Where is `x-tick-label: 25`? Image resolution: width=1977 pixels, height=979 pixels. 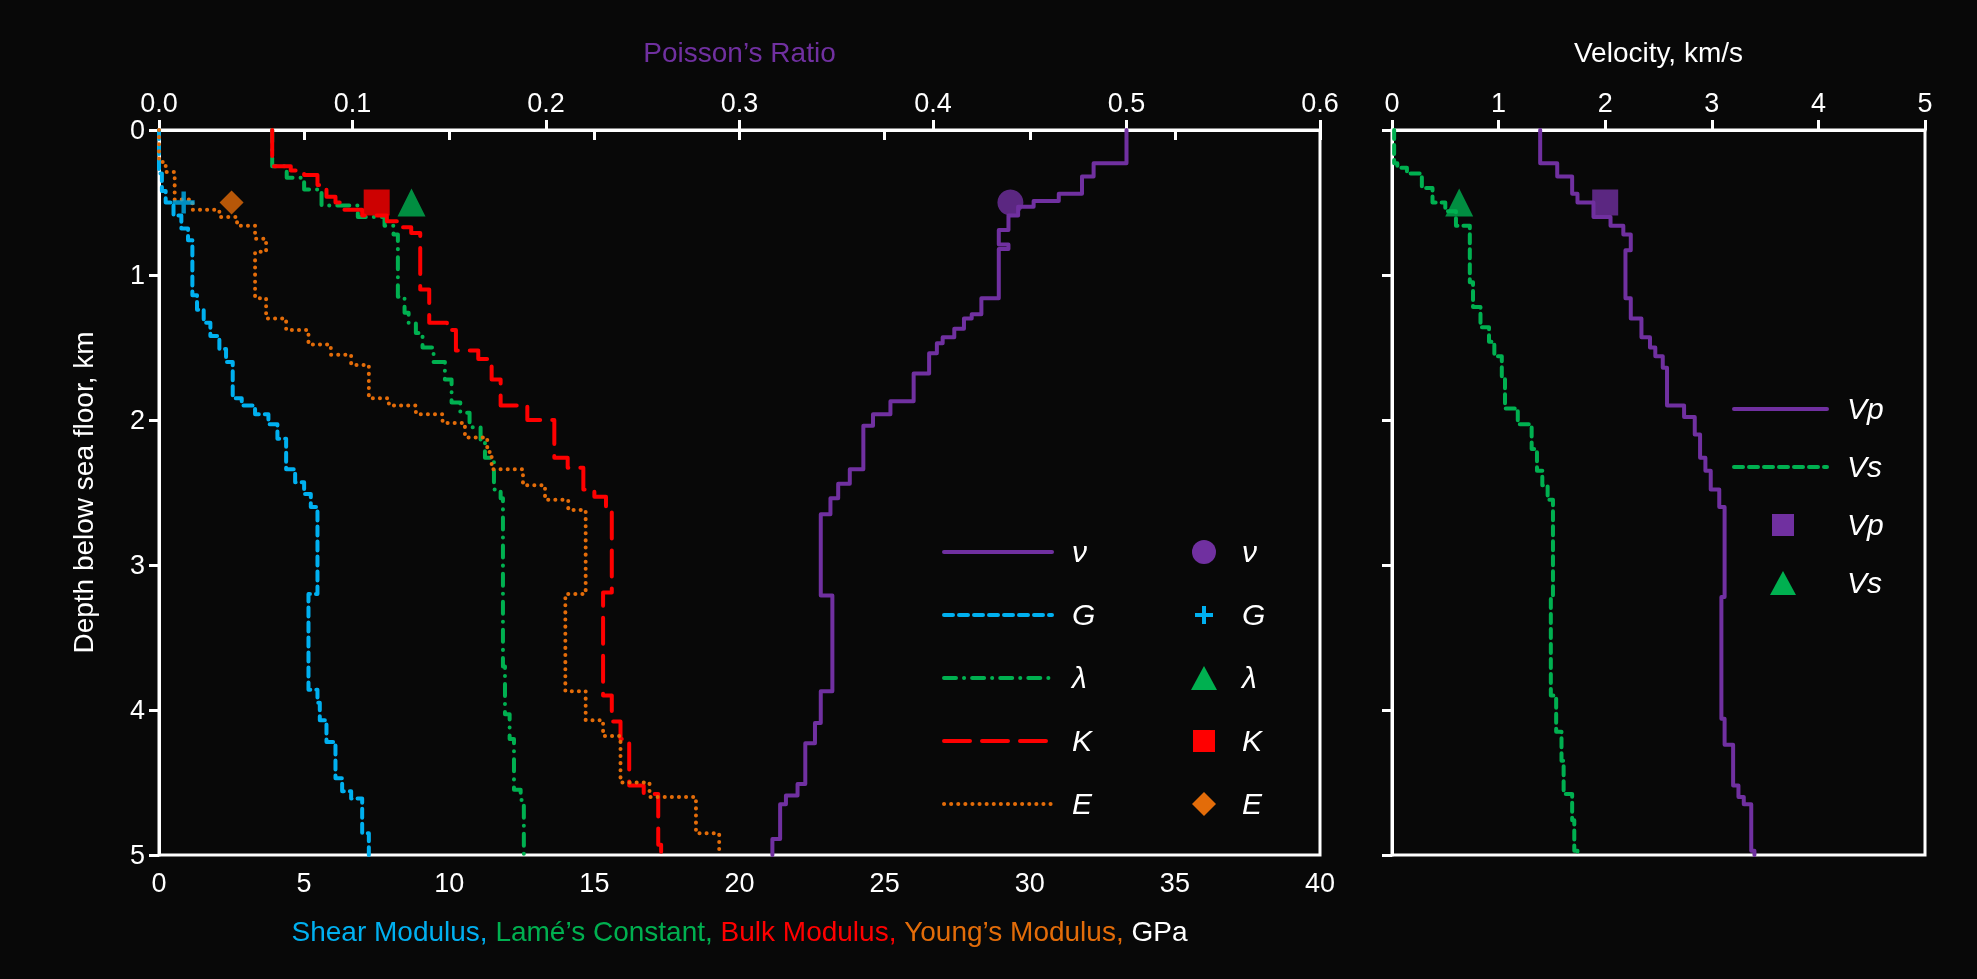
x-tick-label: 25 is located at coordinates (884, 882).